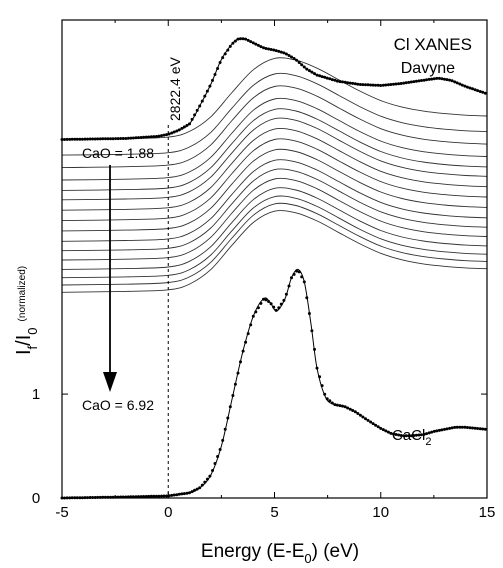  What do you see at coordinates (252, 551) in the screenshot?
I see `x-axis-label-main: Energy (E-E` at bounding box center [252, 551].